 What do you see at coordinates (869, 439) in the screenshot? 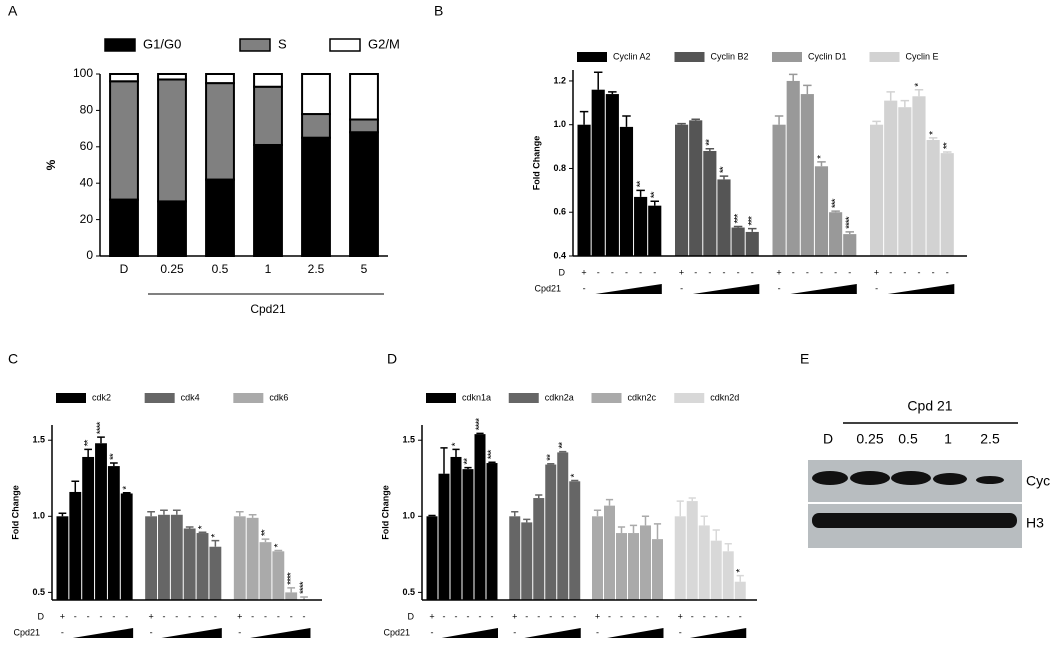
I see `lane-label: 0.25` at bounding box center [869, 439].